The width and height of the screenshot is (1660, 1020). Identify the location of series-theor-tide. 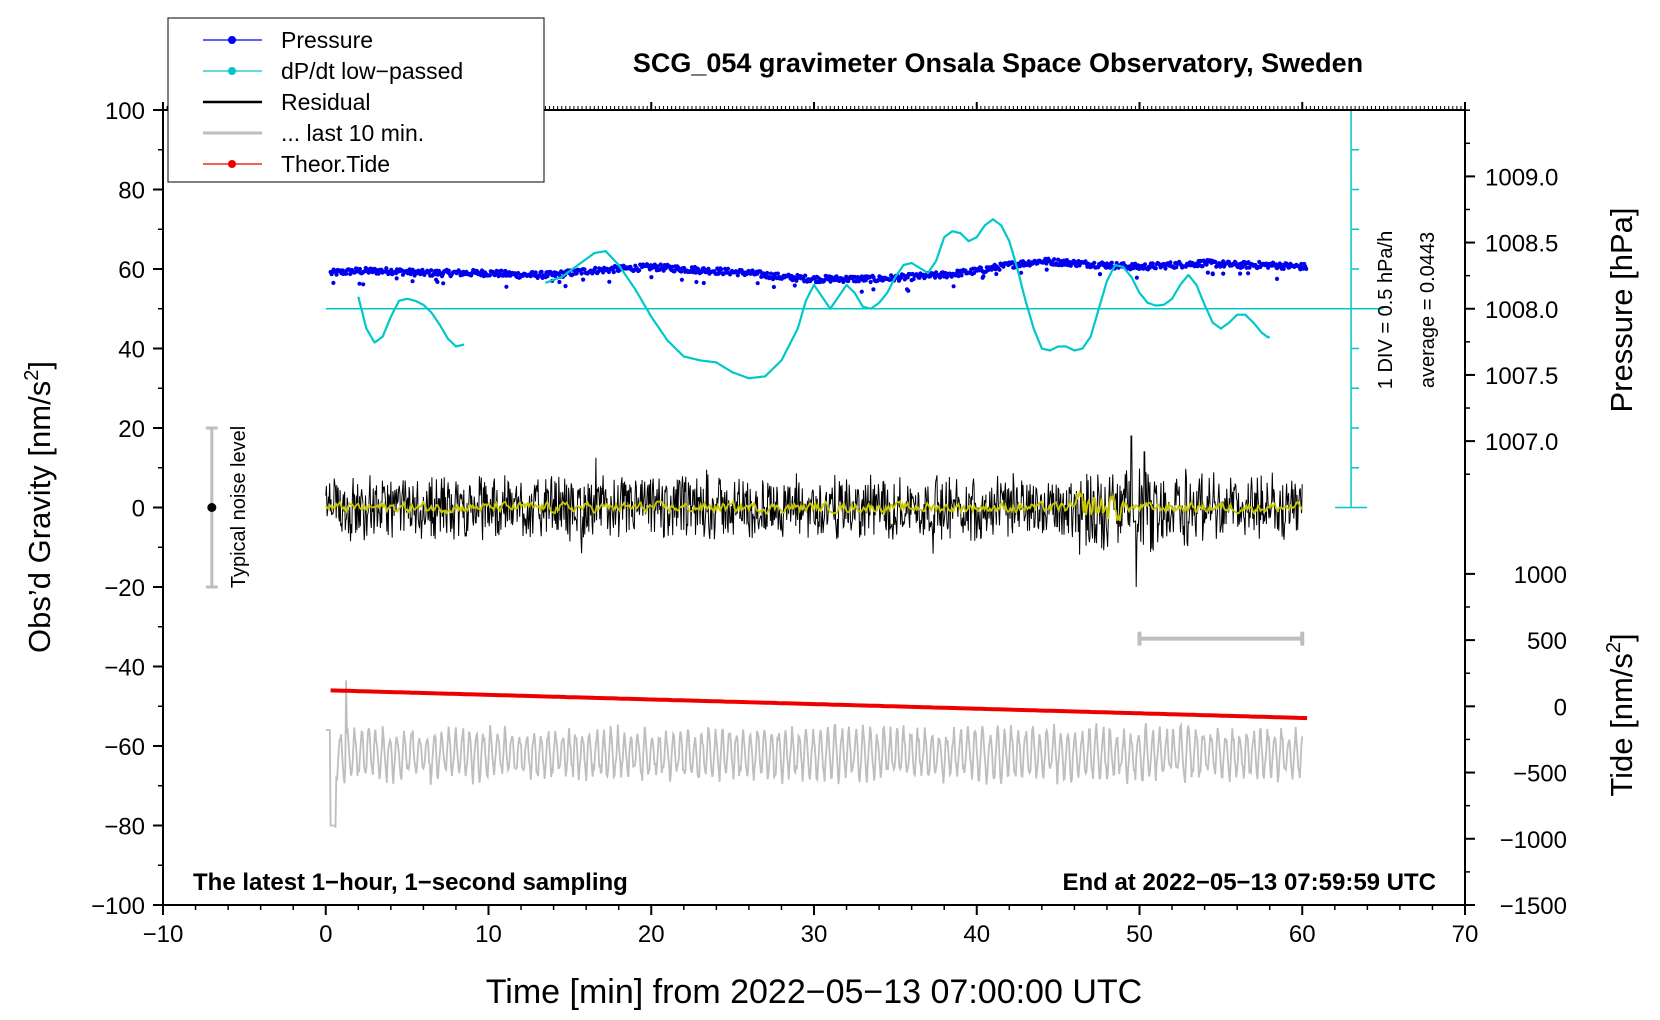
(819, 704).